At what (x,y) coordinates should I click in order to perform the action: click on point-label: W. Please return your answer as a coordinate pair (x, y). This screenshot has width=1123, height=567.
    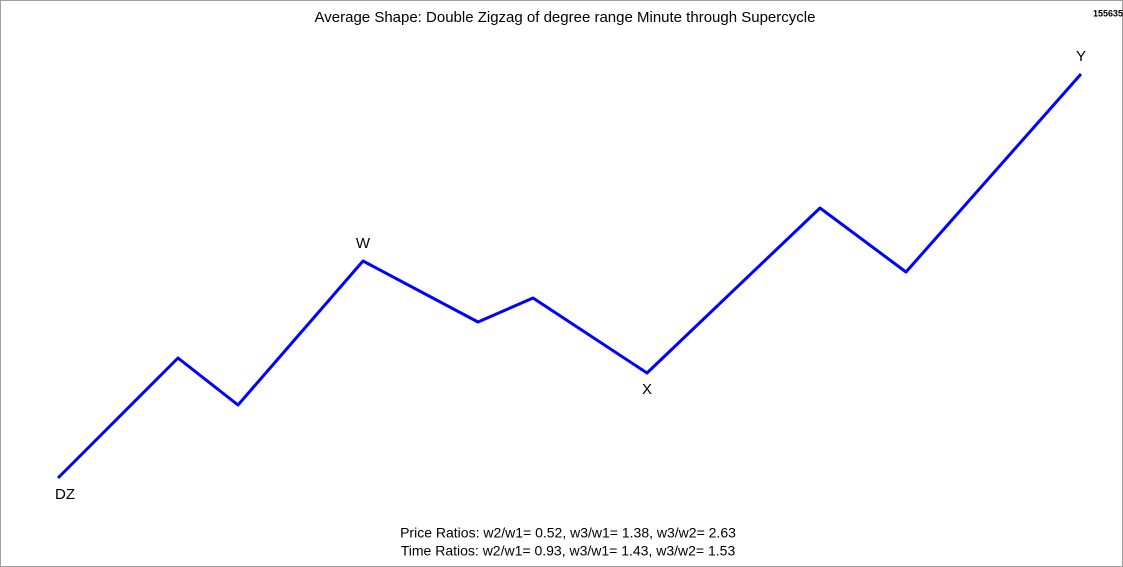
    Looking at the image, I should click on (363, 243).